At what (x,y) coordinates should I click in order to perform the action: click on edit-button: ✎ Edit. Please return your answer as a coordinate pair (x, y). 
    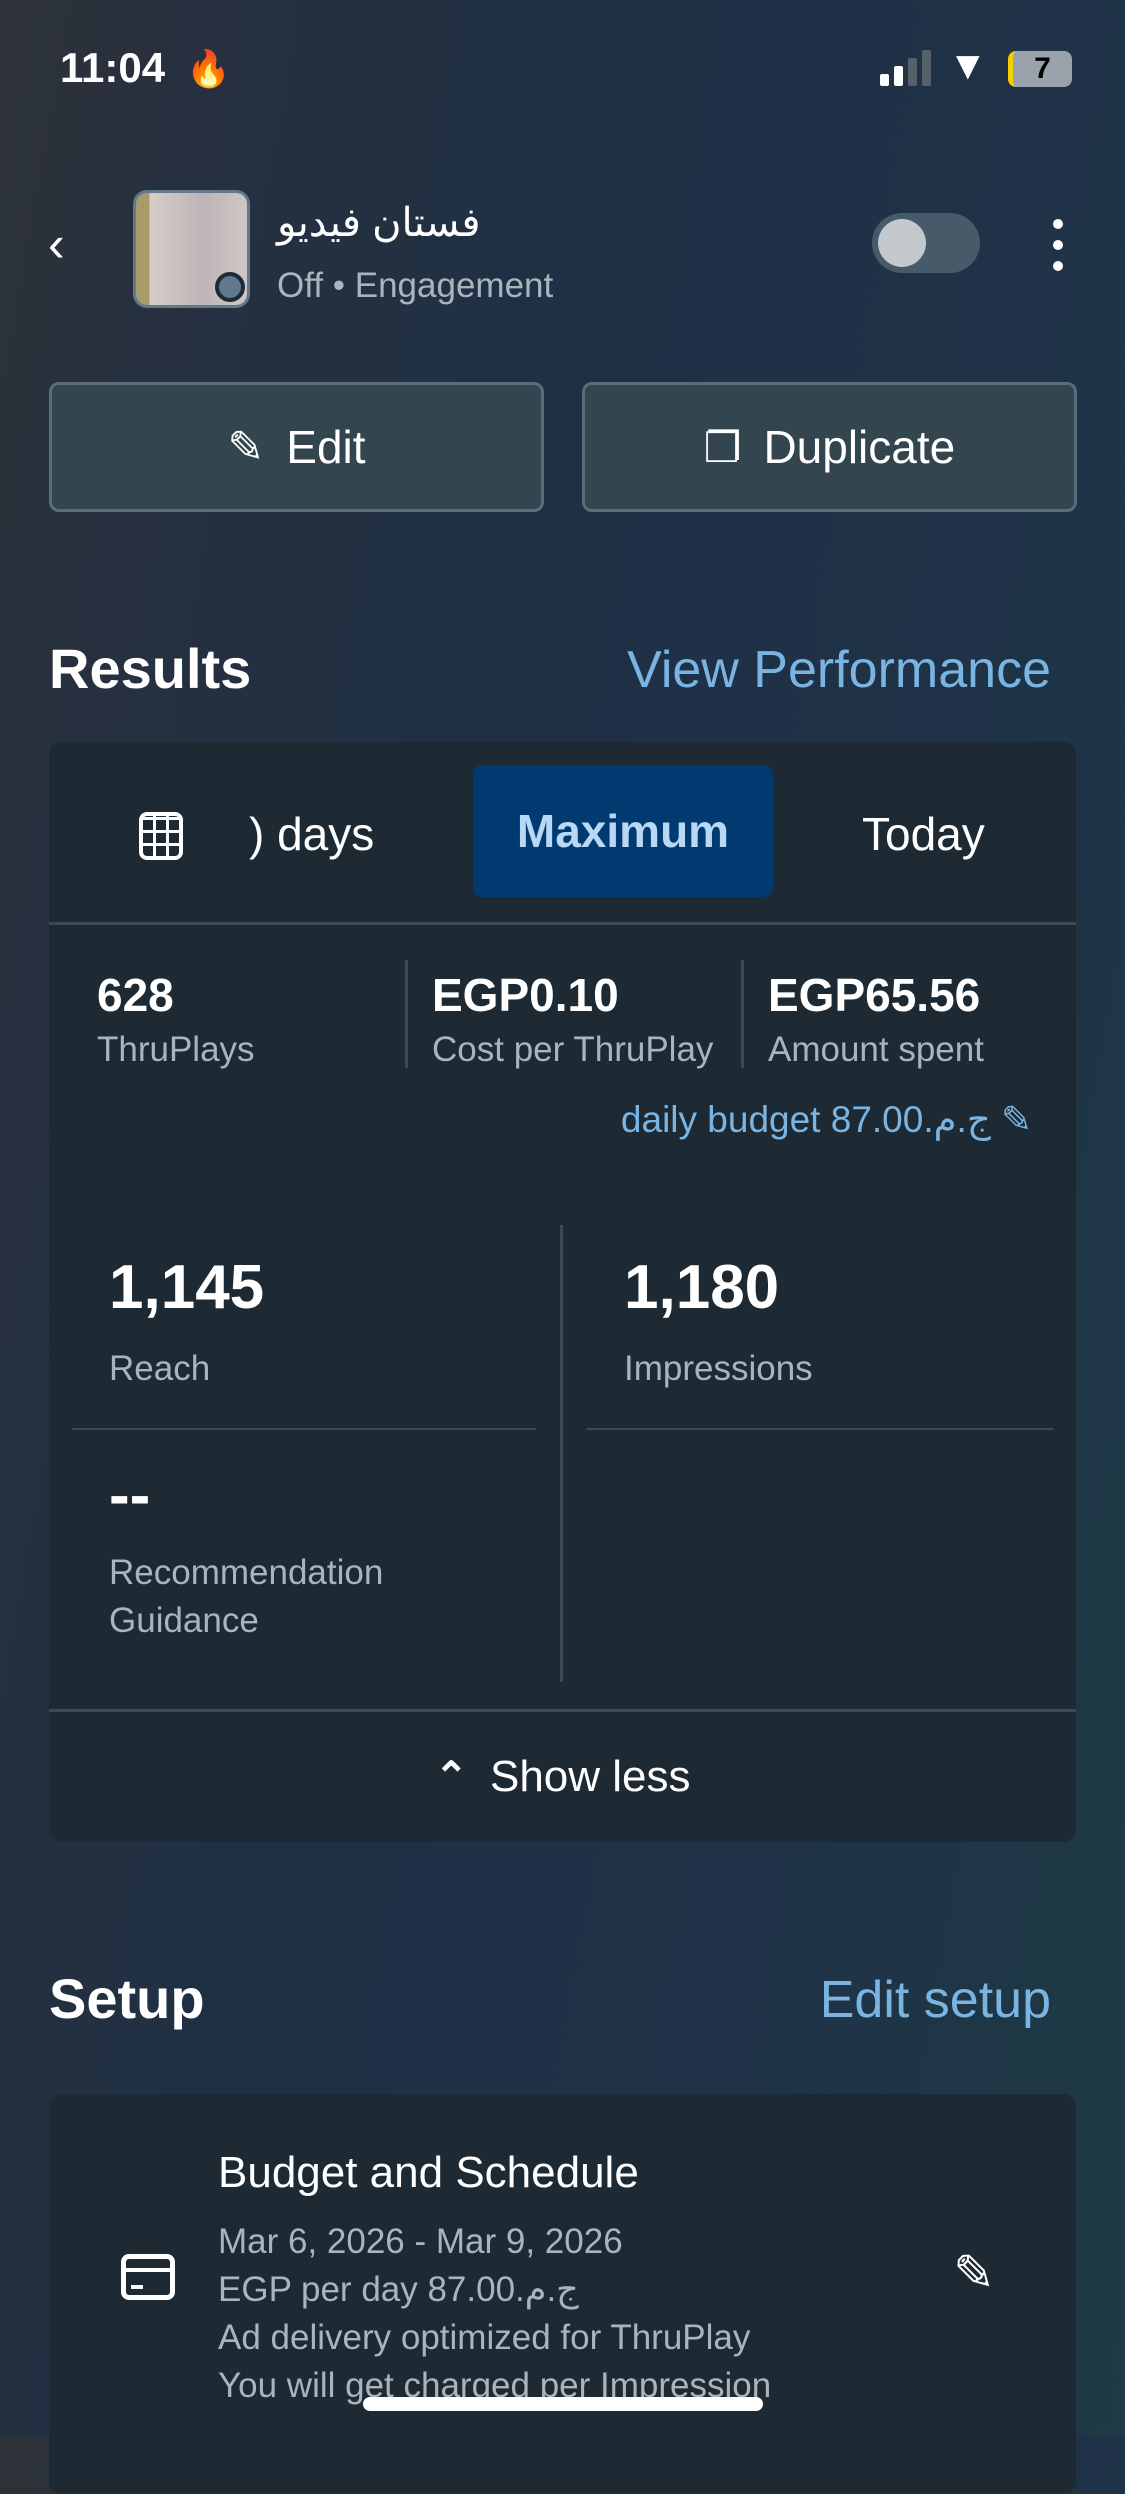
    Looking at the image, I should click on (296, 447).